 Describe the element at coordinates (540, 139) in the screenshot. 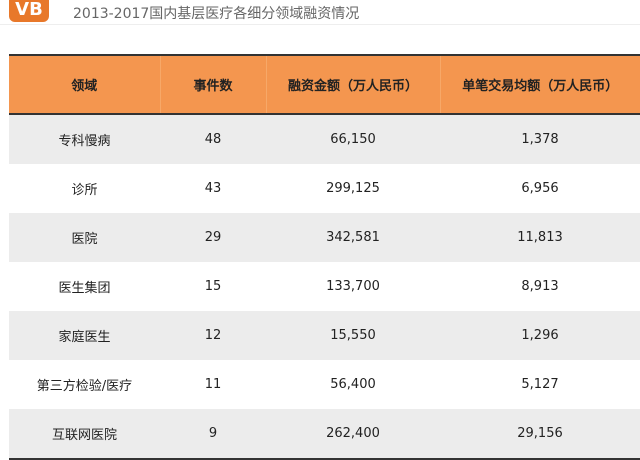

I see `table-cell: 1,378` at that location.